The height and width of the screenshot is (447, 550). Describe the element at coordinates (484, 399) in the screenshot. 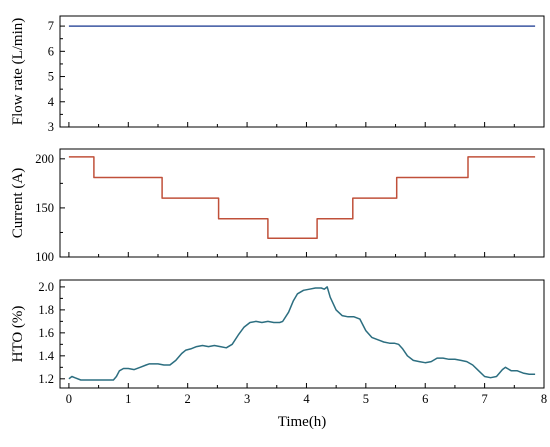

I see `x-tick-label: 7` at that location.